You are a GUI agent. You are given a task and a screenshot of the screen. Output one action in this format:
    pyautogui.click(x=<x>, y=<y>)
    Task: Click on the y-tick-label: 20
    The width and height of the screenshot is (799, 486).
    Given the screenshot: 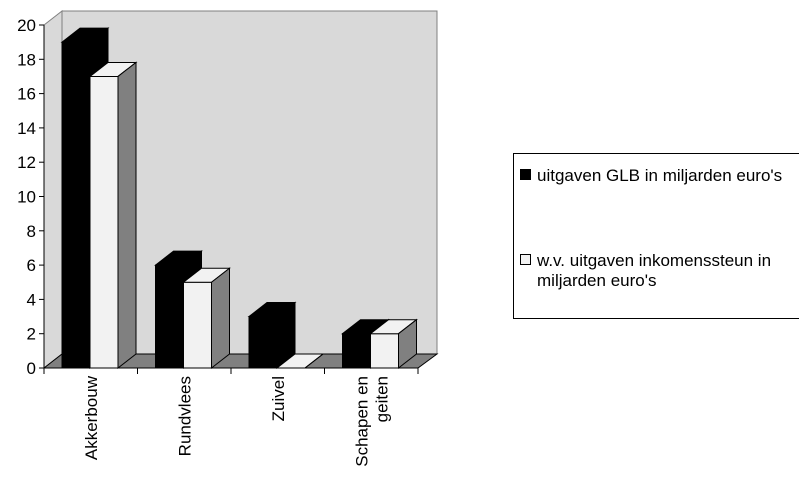 What is the action you would take?
    pyautogui.click(x=26, y=25)
    